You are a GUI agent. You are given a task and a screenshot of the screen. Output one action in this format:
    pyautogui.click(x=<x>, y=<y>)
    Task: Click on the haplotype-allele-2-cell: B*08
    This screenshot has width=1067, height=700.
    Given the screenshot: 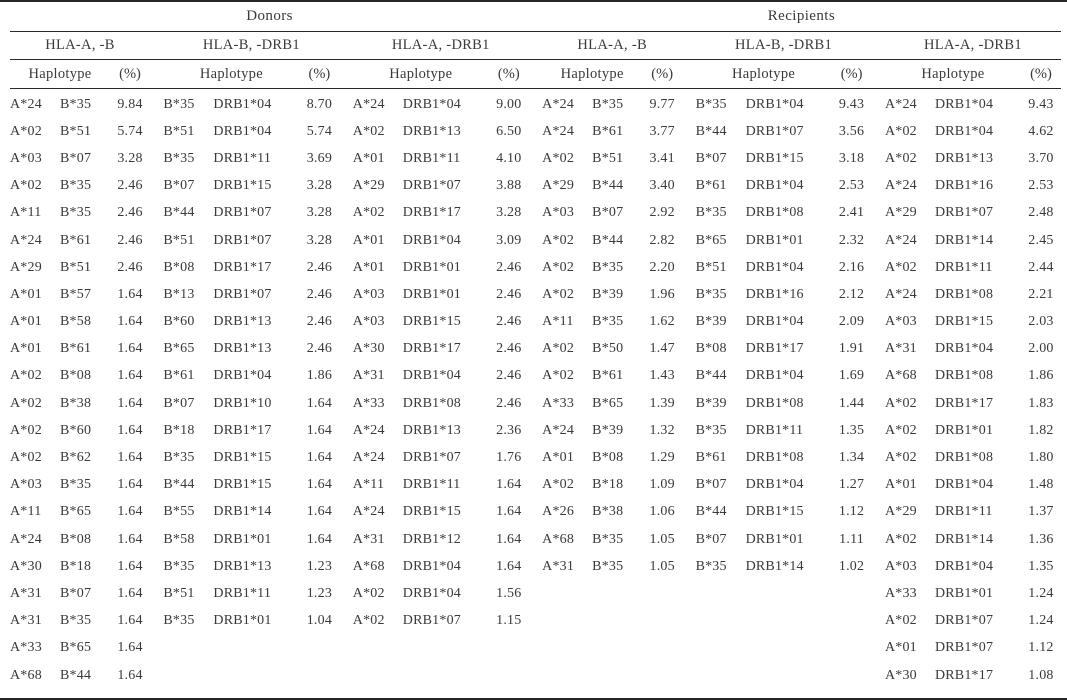 What is the action you would take?
    pyautogui.click(x=608, y=458)
    